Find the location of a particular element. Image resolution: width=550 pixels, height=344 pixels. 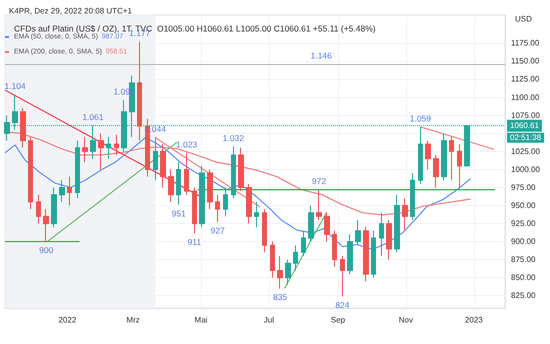

x-tick-label: 2022 is located at coordinates (67, 320).